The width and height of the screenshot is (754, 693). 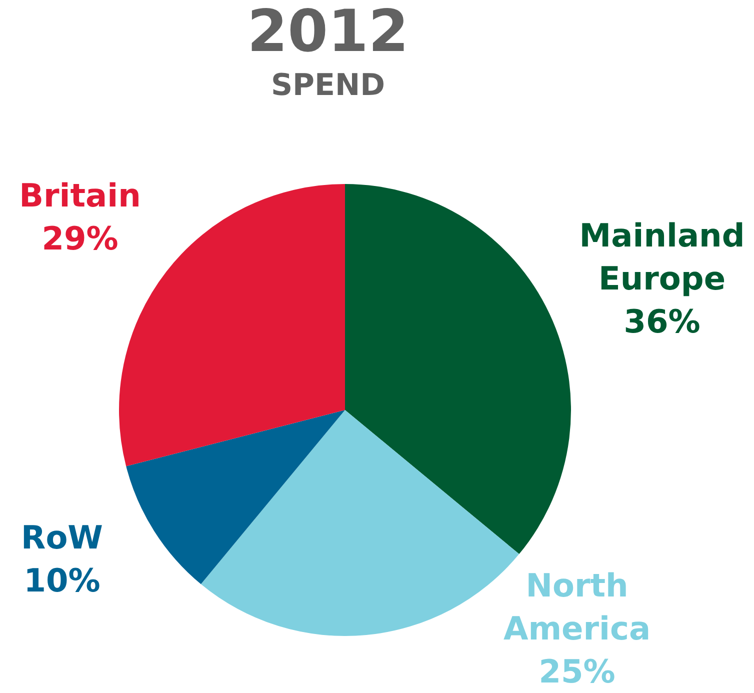 I want to click on slice-label: North America, so click(x=577, y=607).